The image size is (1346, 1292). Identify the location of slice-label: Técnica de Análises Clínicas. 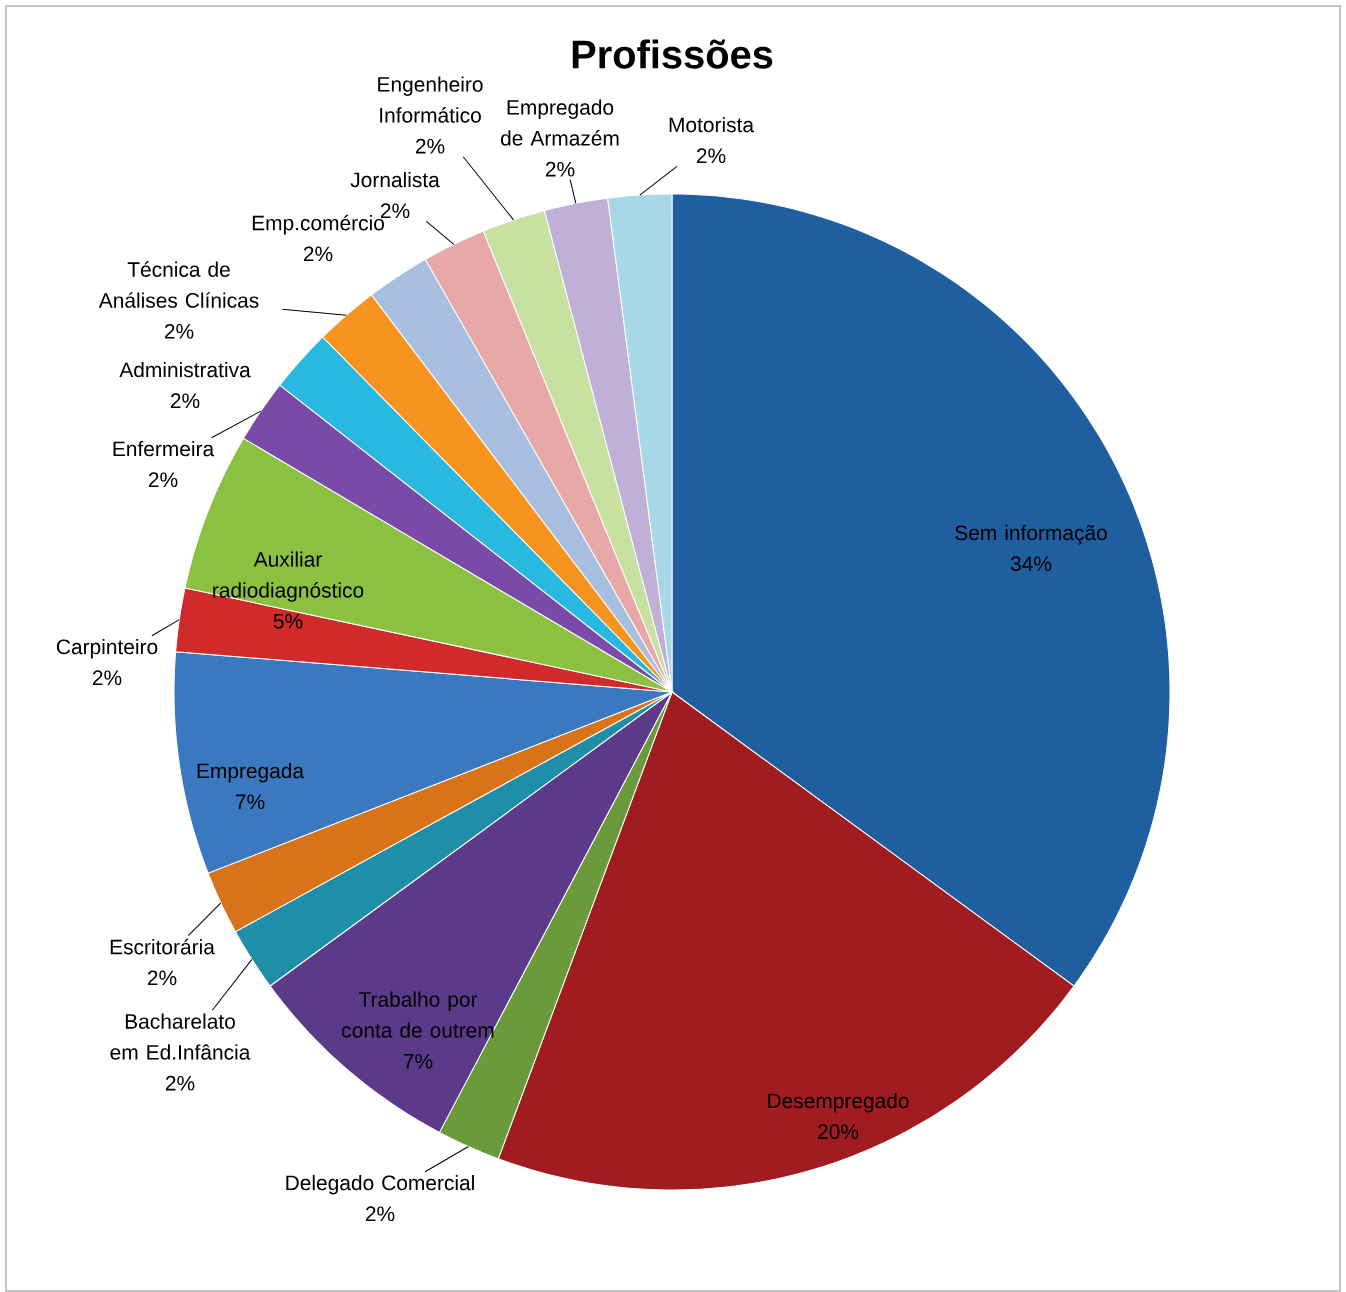
(178, 284).